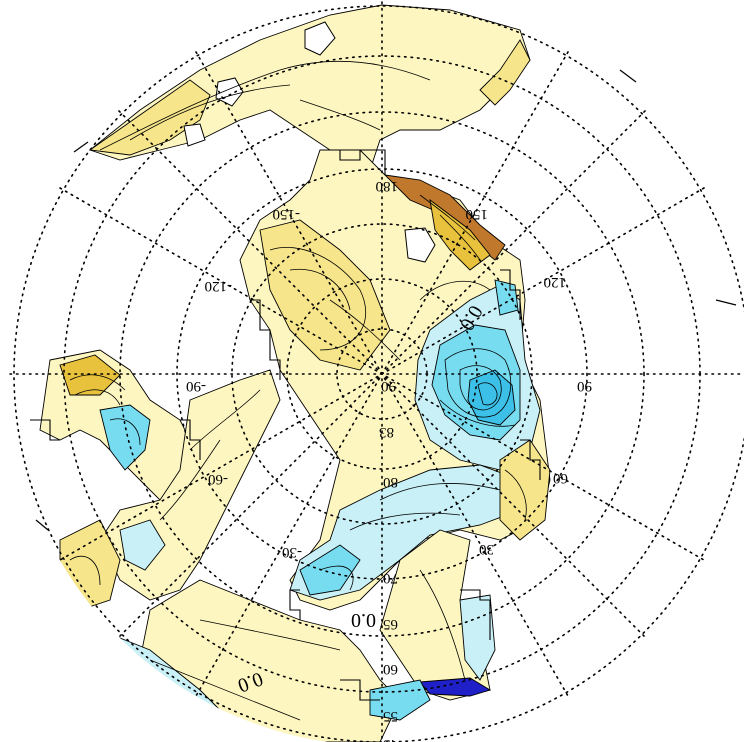 Image resolution: width=744 pixels, height=742 pixels. I want to click on contour-label-south: 0.0, so click(363, 620).